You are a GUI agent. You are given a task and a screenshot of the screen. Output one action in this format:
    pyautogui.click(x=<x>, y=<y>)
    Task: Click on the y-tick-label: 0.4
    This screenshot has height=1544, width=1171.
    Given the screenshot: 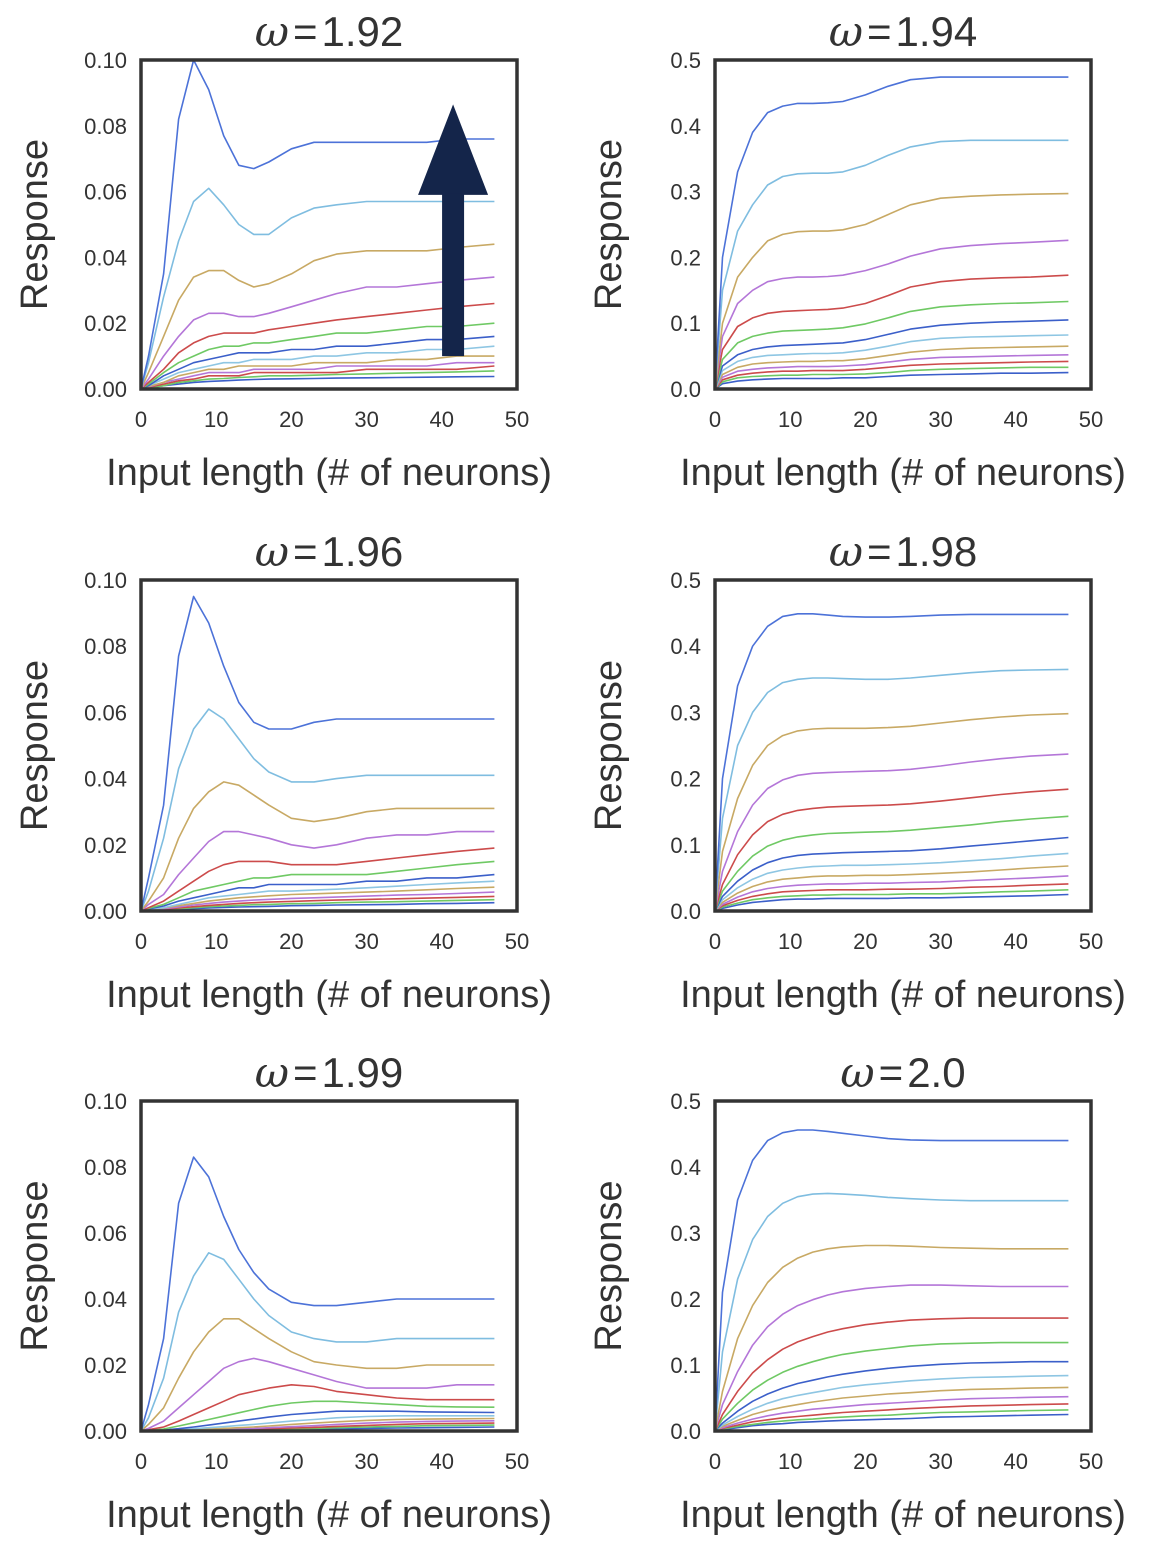 What is the action you would take?
    pyautogui.click(x=685, y=1167)
    